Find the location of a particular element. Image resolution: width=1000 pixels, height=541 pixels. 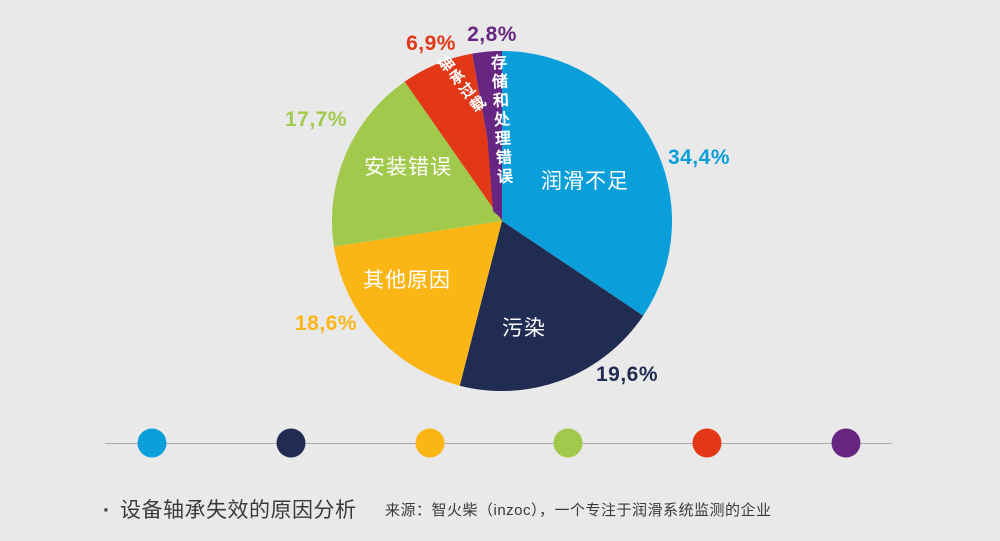

value-label-installation: 17,7% is located at coordinates (316, 119).